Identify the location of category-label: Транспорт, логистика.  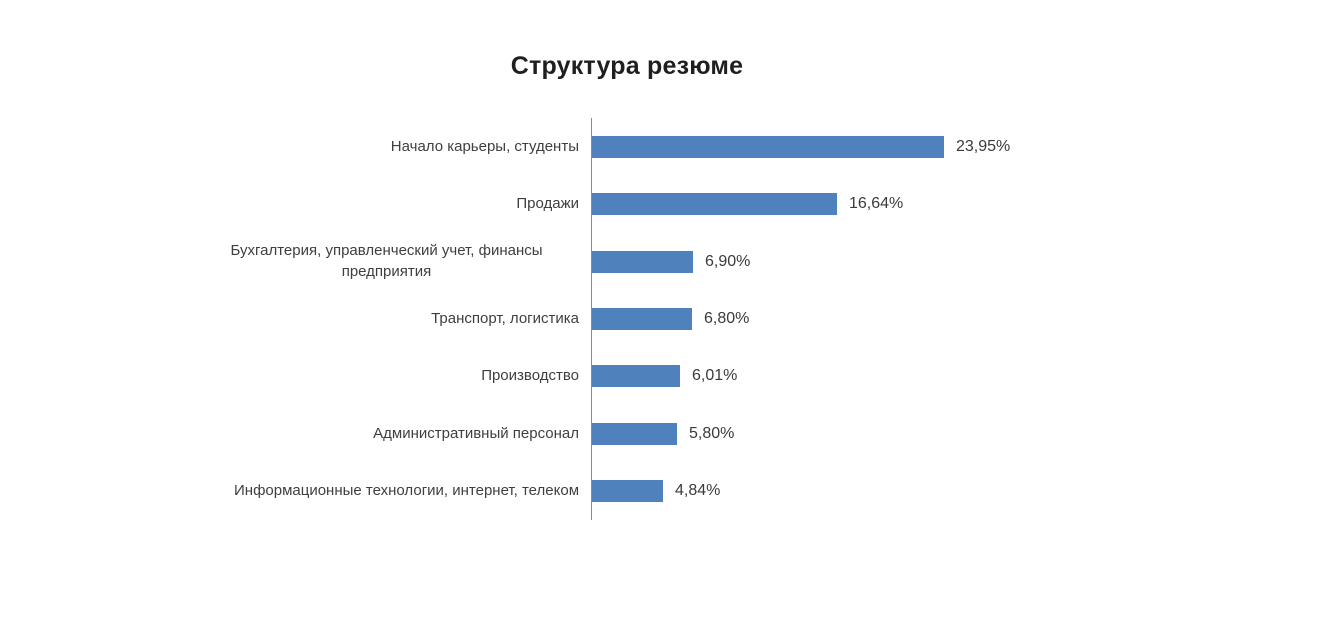
(505, 318).